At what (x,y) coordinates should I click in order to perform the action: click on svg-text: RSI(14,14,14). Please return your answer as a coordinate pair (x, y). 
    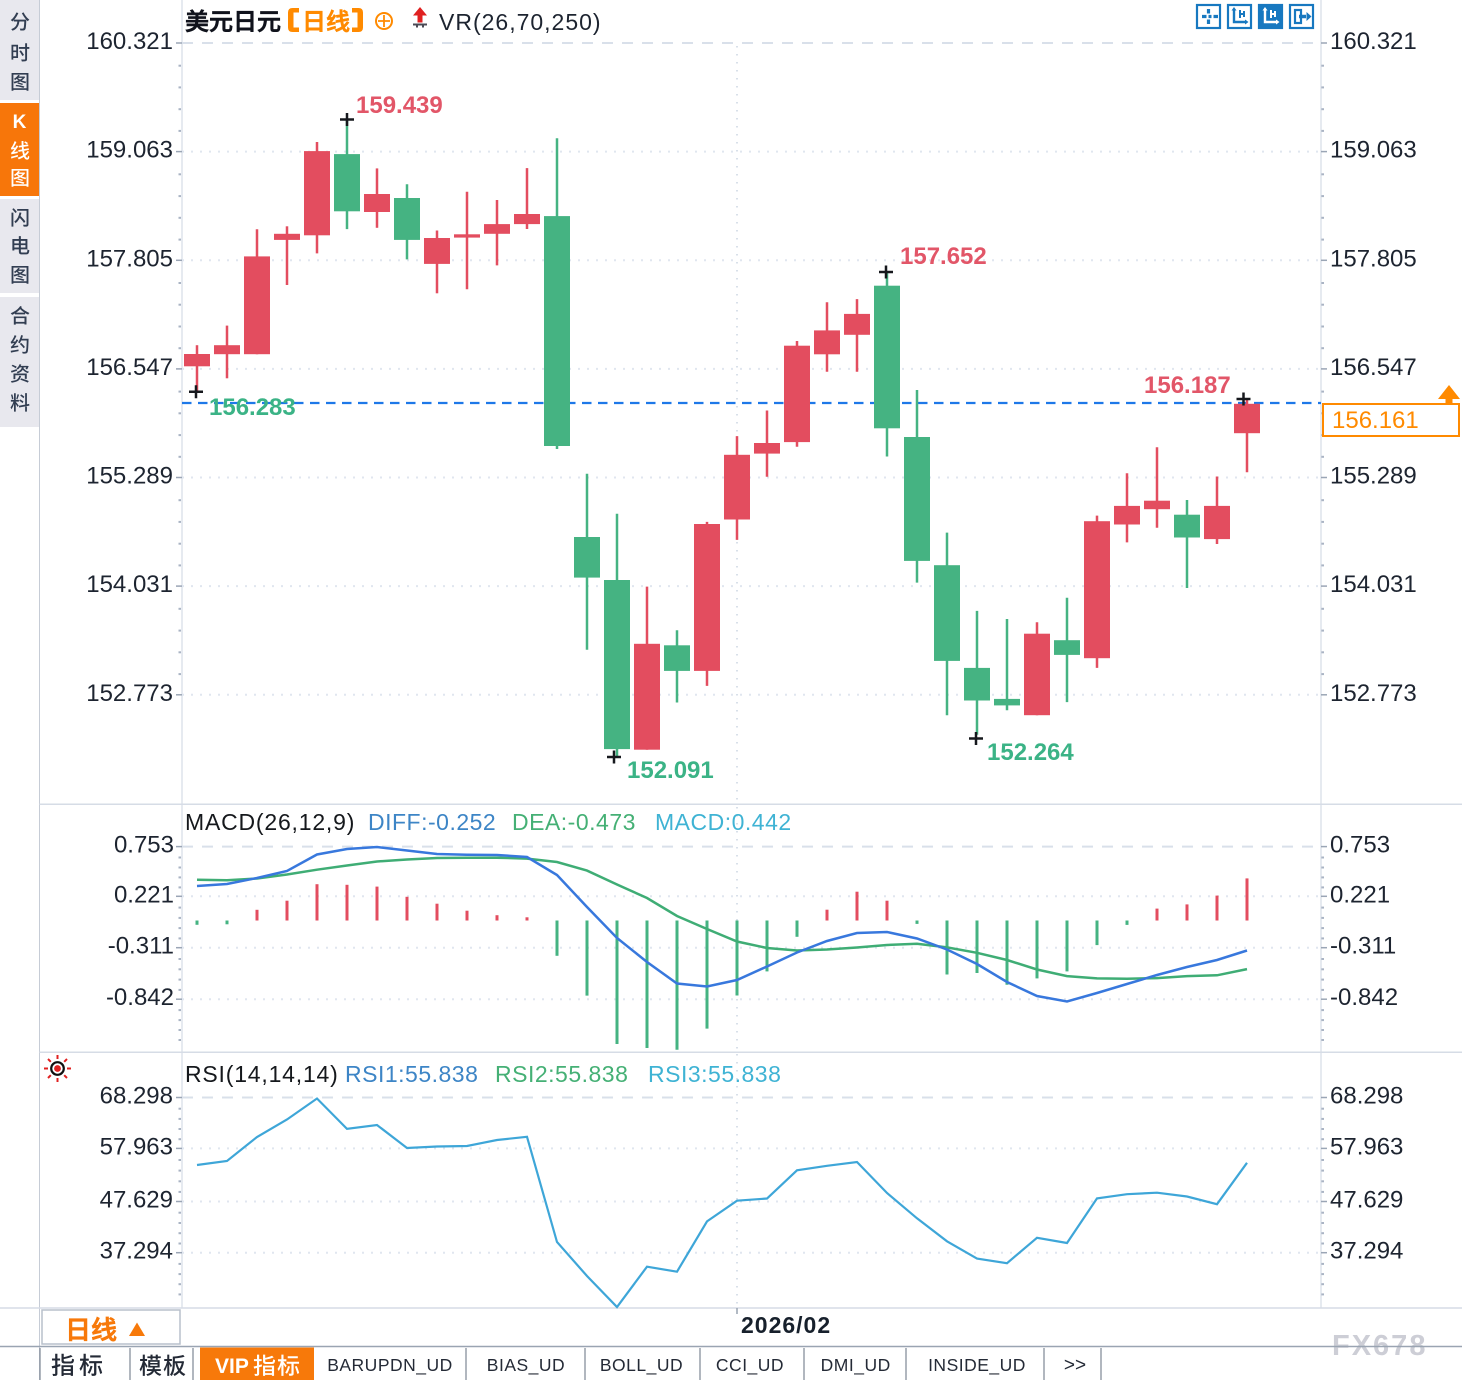
    Looking at the image, I should click on (262, 1074).